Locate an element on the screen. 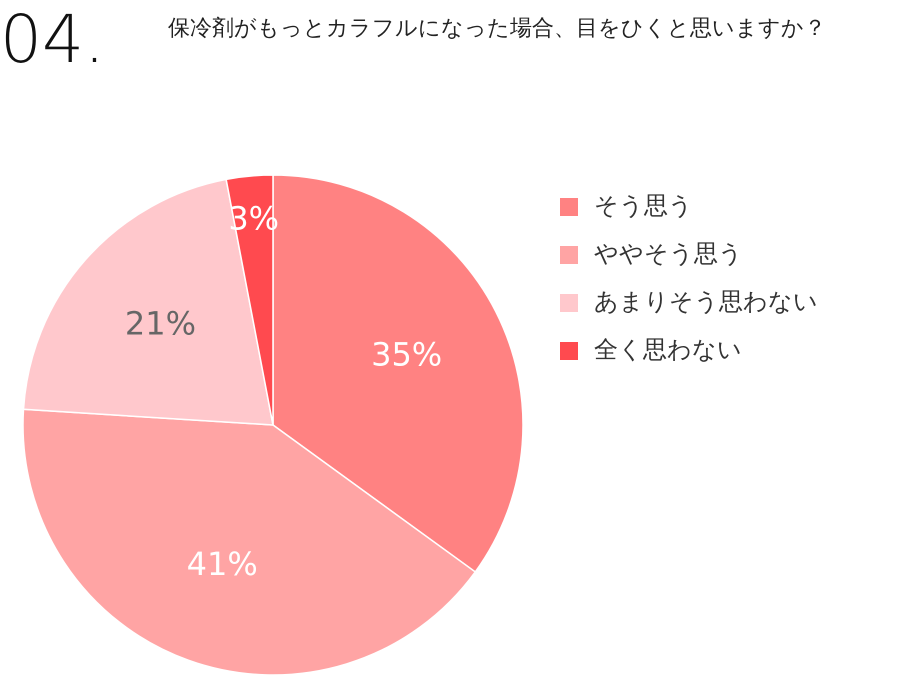 This screenshot has width=922, height=676. subtitle: 保冷剤がもっとカラフルになった場合、目をひくと思いますか？ is located at coordinates (497, 29).